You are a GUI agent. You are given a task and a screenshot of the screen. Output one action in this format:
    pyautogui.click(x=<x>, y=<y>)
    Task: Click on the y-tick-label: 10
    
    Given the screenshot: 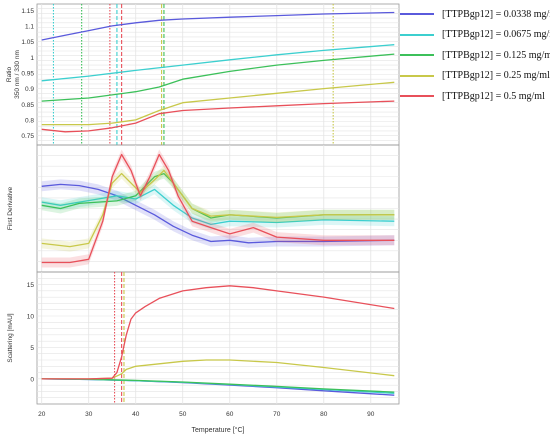 What is the action you would take?
    pyautogui.click(x=31, y=317)
    